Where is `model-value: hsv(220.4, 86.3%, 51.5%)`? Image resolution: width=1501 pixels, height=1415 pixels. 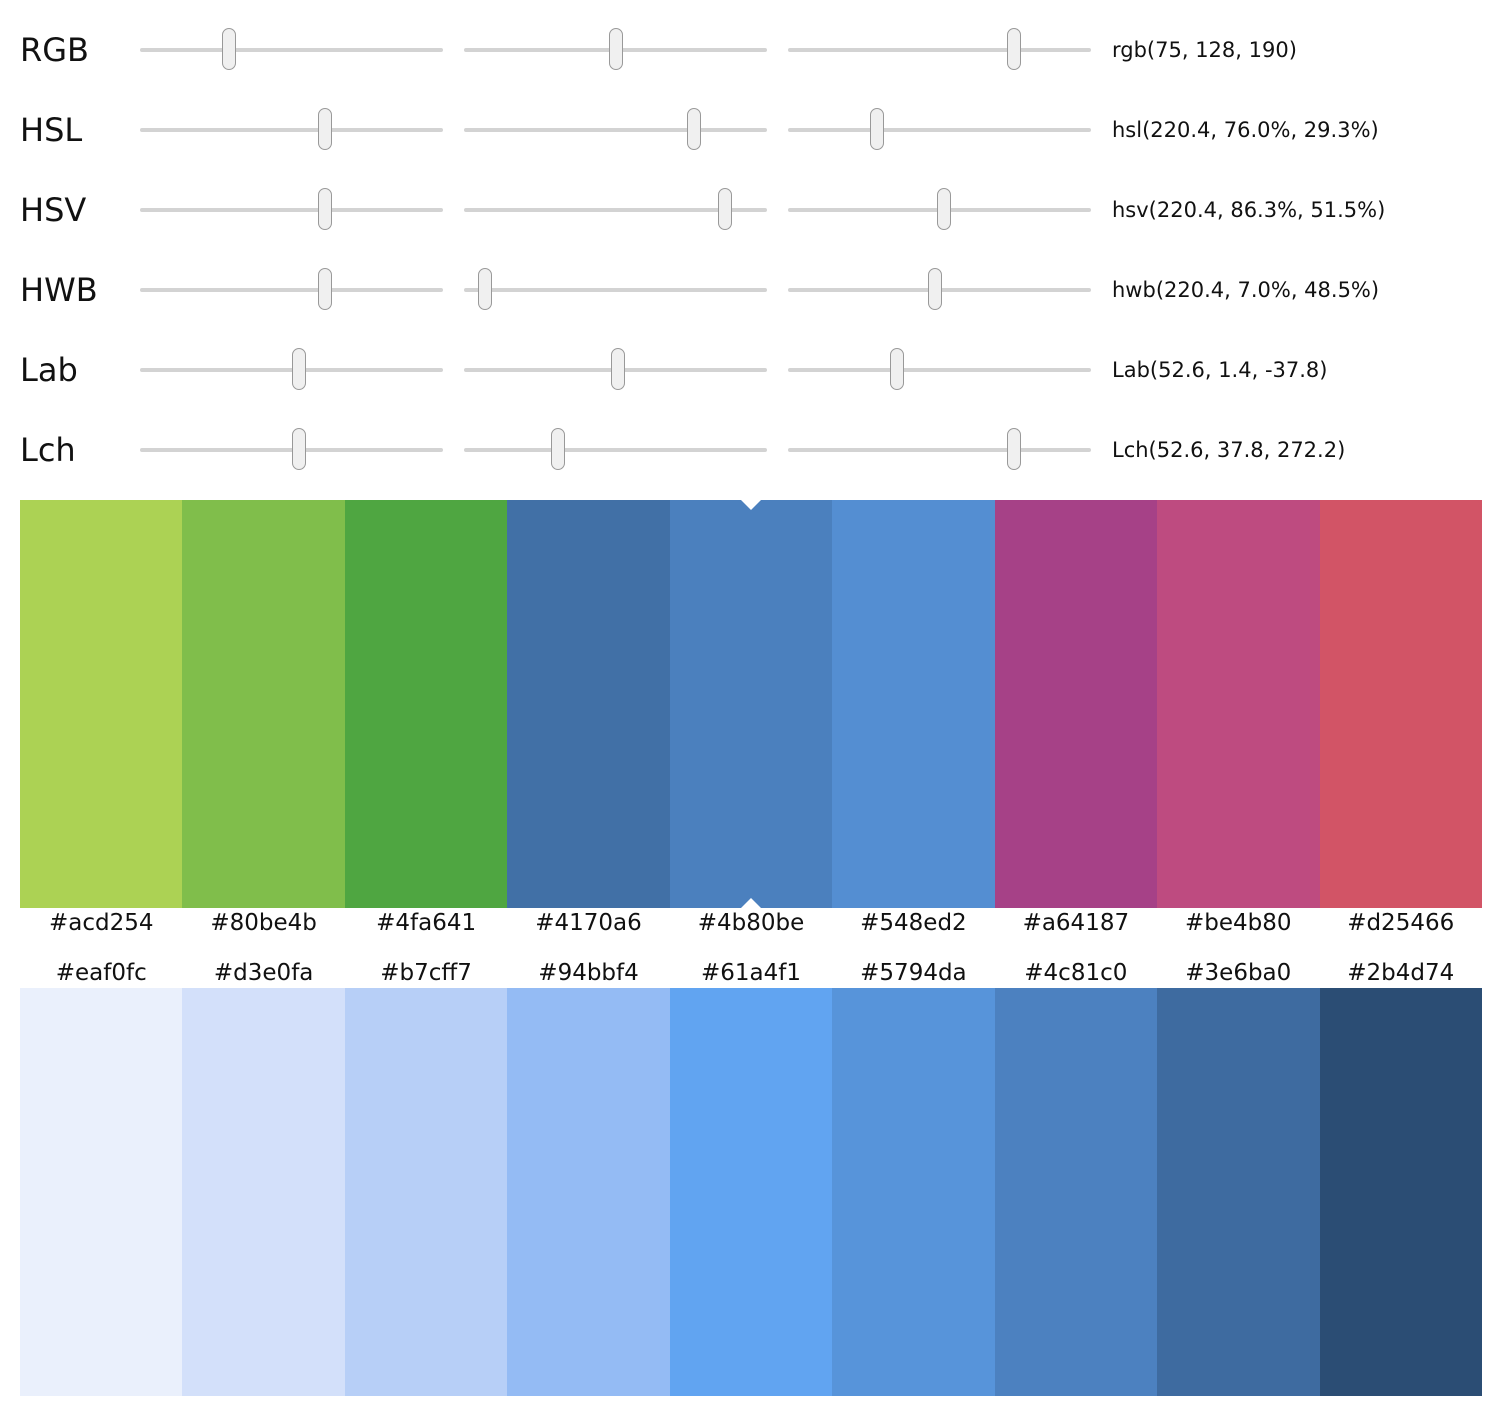 model-value: hsv(220.4, 86.3%, 51.5%) is located at coordinates (1249, 210).